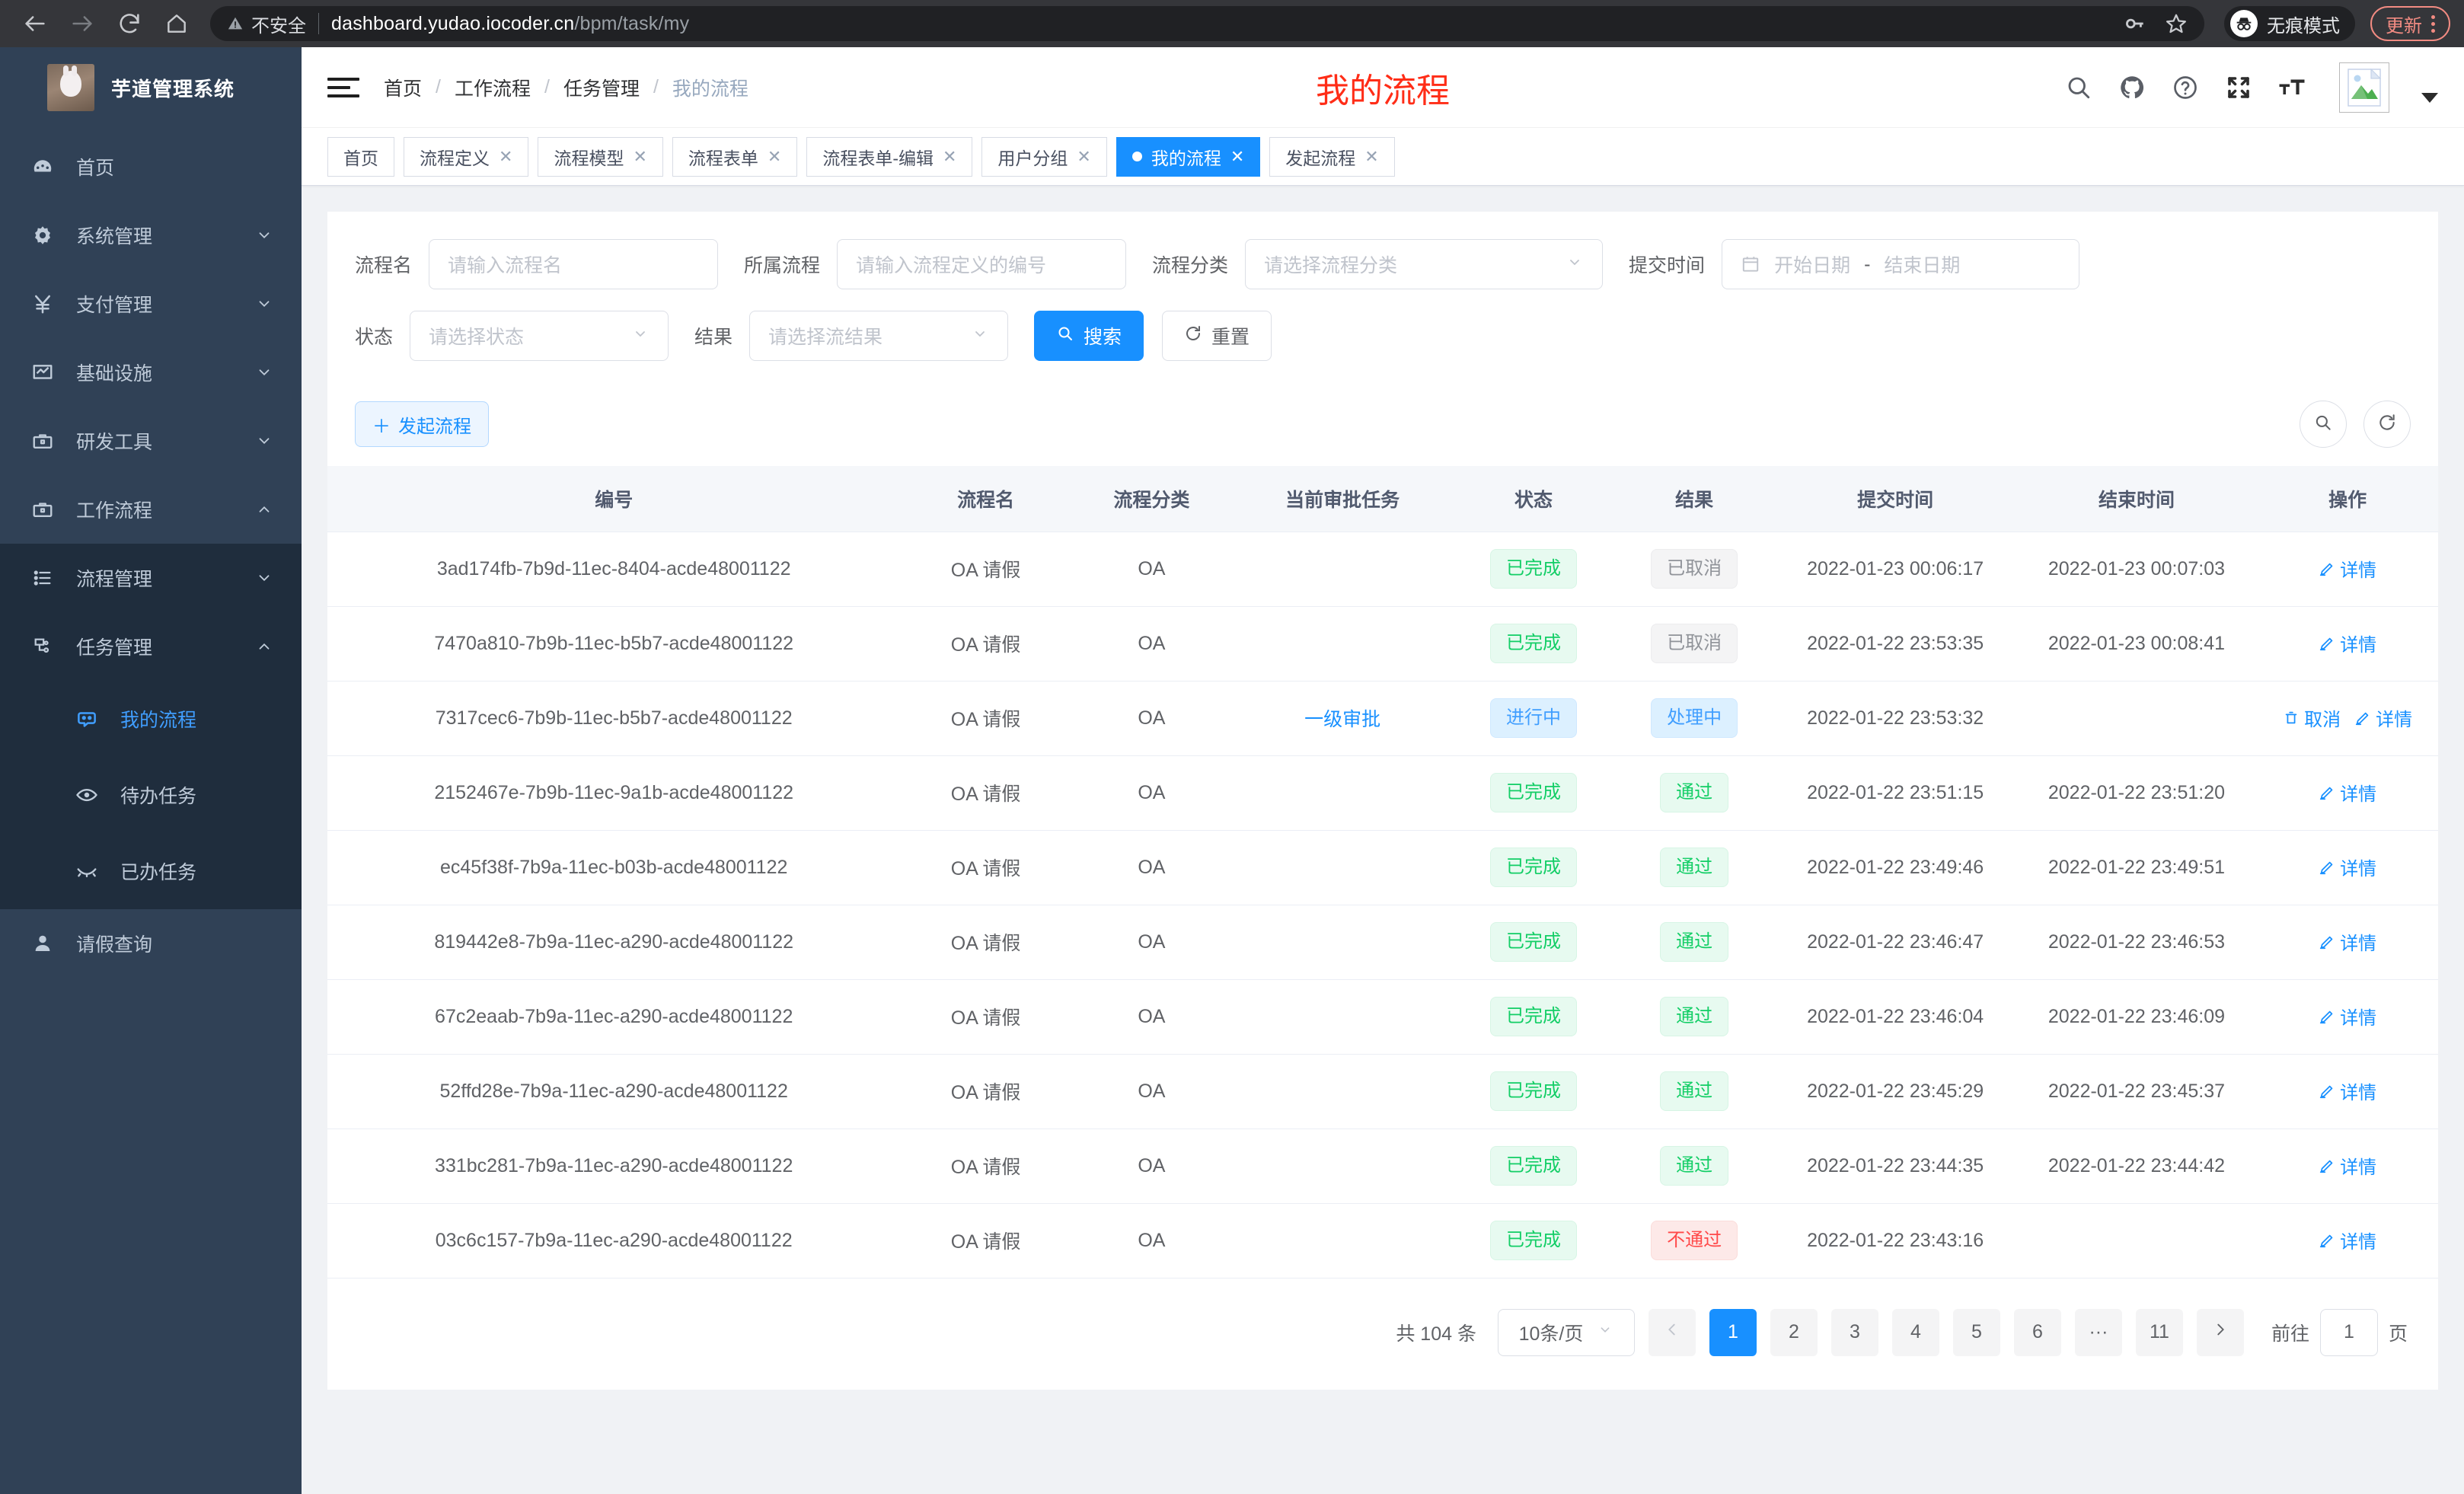 This screenshot has height=1494, width=2464. What do you see at coordinates (2348, 1332) in the screenshot?
I see `jump-page-input: 1` at bounding box center [2348, 1332].